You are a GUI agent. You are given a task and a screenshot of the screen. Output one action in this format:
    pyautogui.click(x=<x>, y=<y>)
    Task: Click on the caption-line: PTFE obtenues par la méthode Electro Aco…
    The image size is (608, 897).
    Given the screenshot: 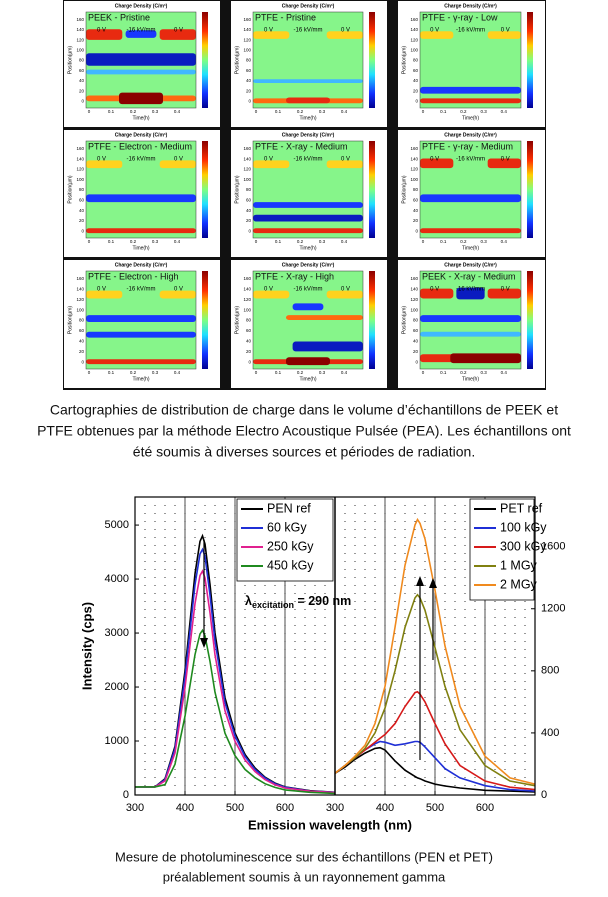 What is the action you would take?
    pyautogui.click(x=304, y=431)
    